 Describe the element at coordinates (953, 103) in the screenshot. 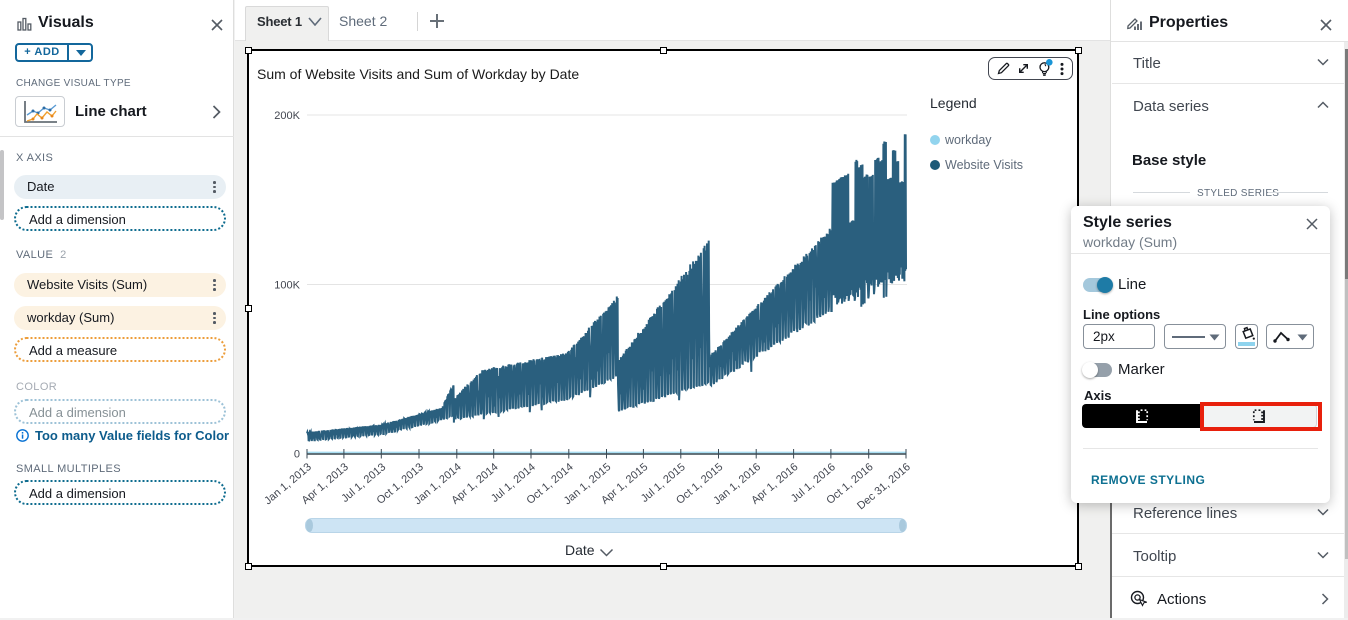

I see `svg-text: Legend` at that location.